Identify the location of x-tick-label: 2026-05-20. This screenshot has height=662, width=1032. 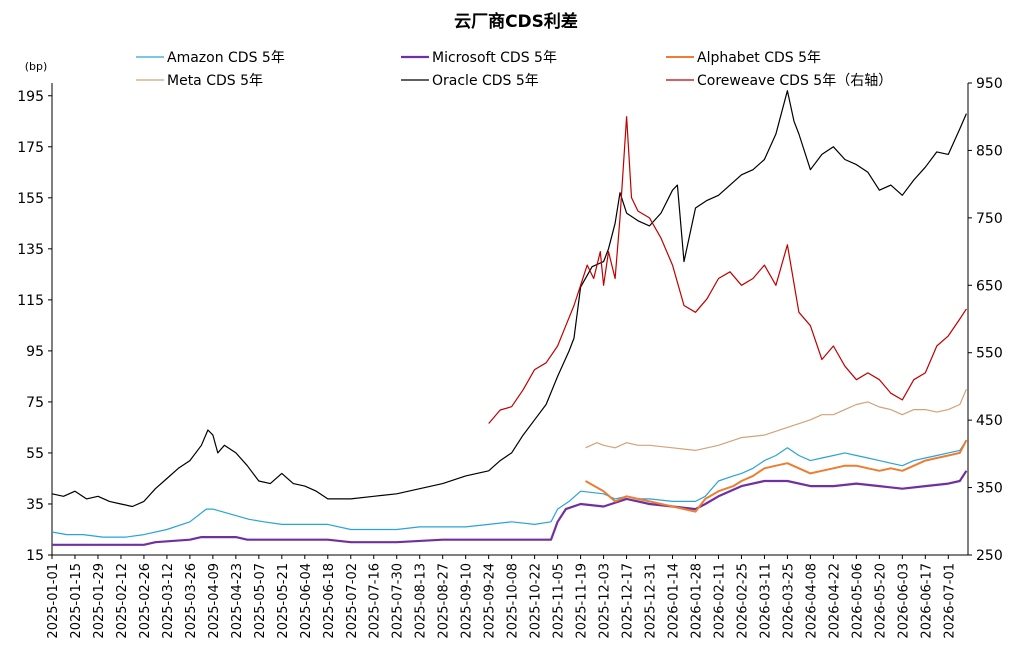
(880, 601).